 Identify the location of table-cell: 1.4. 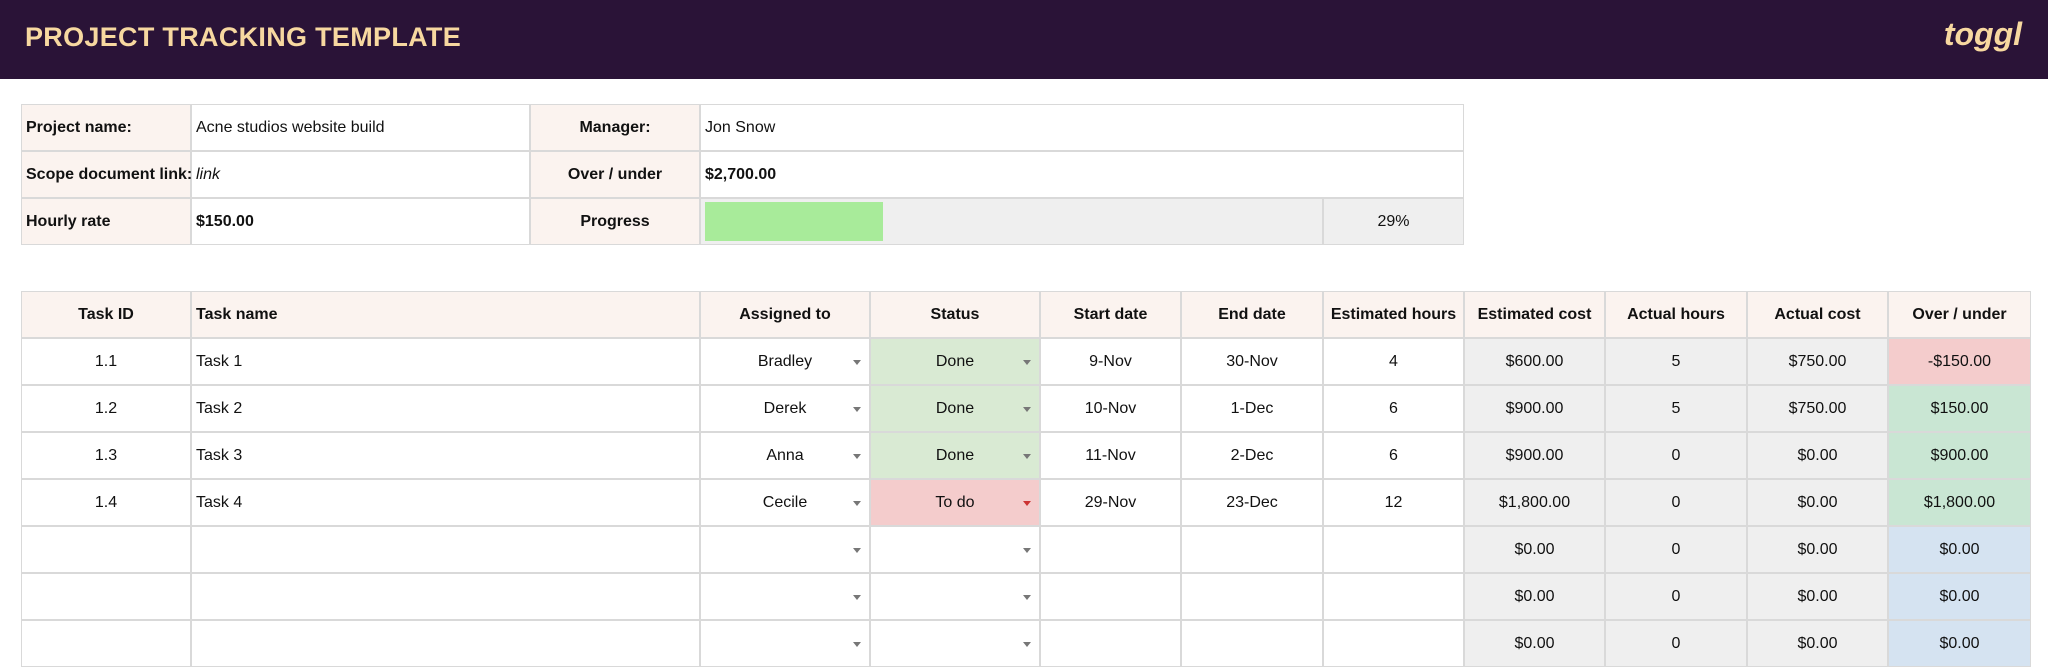
(106, 502).